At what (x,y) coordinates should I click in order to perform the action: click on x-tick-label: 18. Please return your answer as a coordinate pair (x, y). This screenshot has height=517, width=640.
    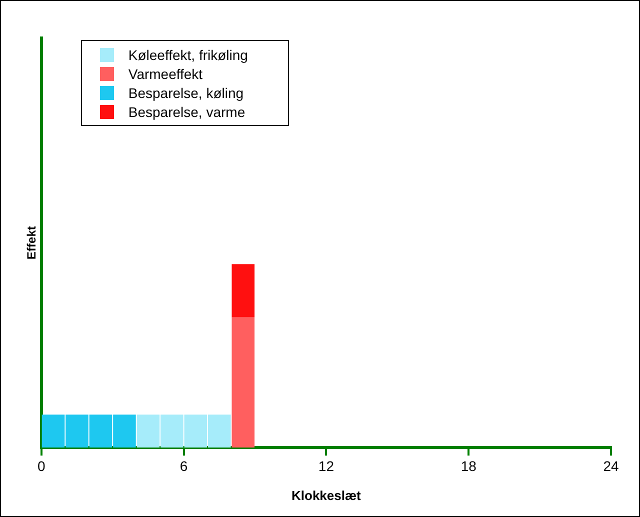
    Looking at the image, I should click on (468, 466).